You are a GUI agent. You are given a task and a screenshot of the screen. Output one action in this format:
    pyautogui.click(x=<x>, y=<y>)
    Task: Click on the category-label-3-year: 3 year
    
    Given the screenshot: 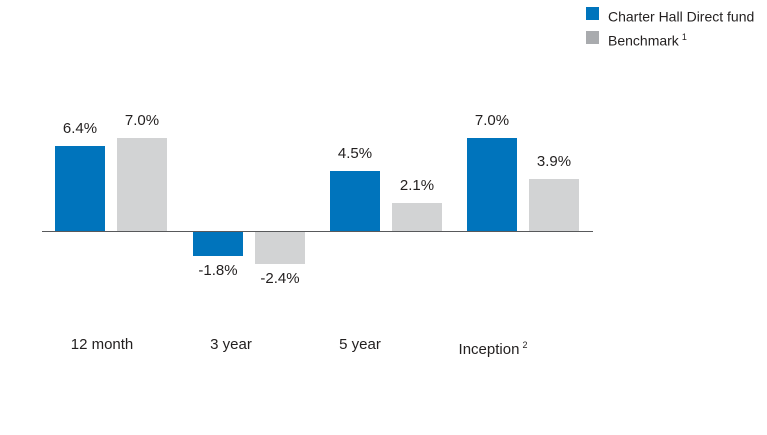 What is the action you would take?
    pyautogui.click(x=231, y=344)
    